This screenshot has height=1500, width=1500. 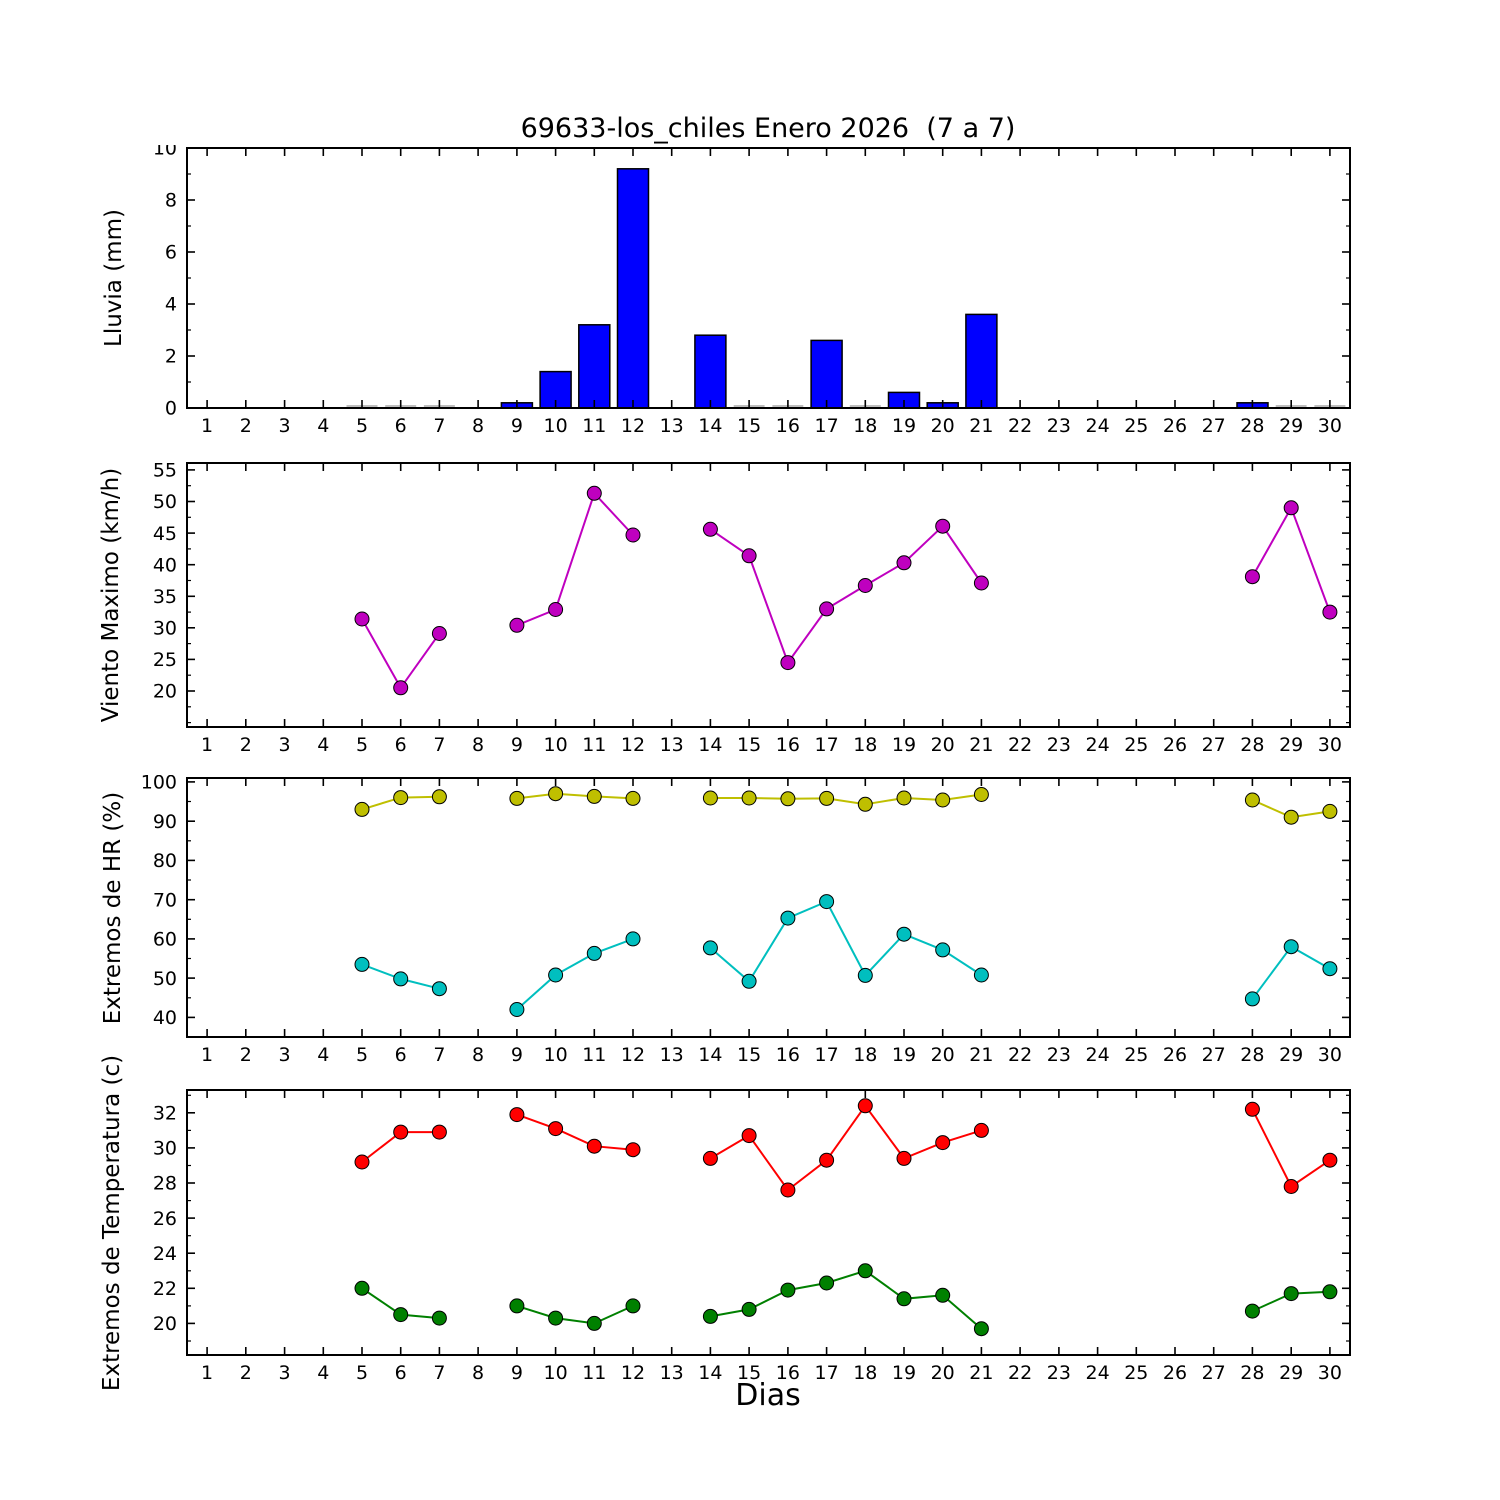 What do you see at coordinates (1098, 1055) in the screenshot?
I see `x-tick-label-24: 24` at bounding box center [1098, 1055].